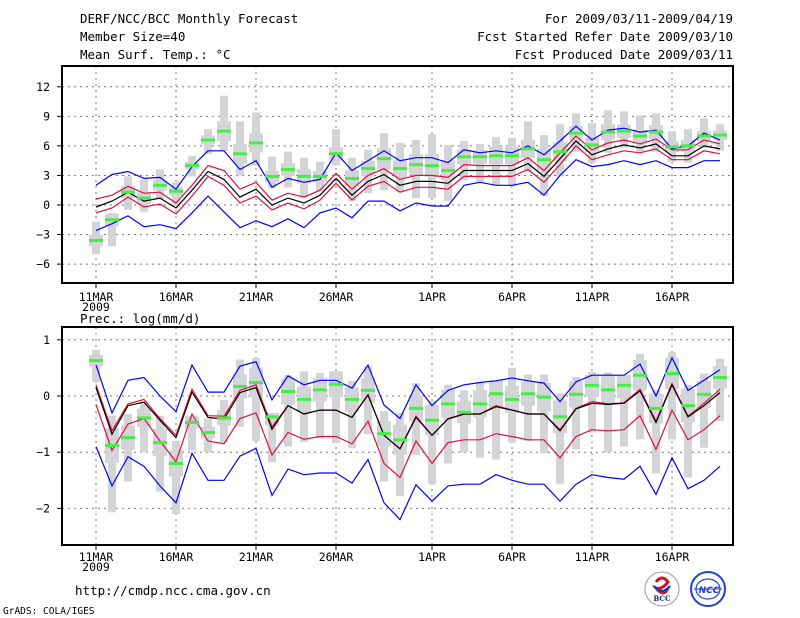  Describe the element at coordinates (132, 36) in the screenshot. I see `member-size: Member Size=40` at that location.